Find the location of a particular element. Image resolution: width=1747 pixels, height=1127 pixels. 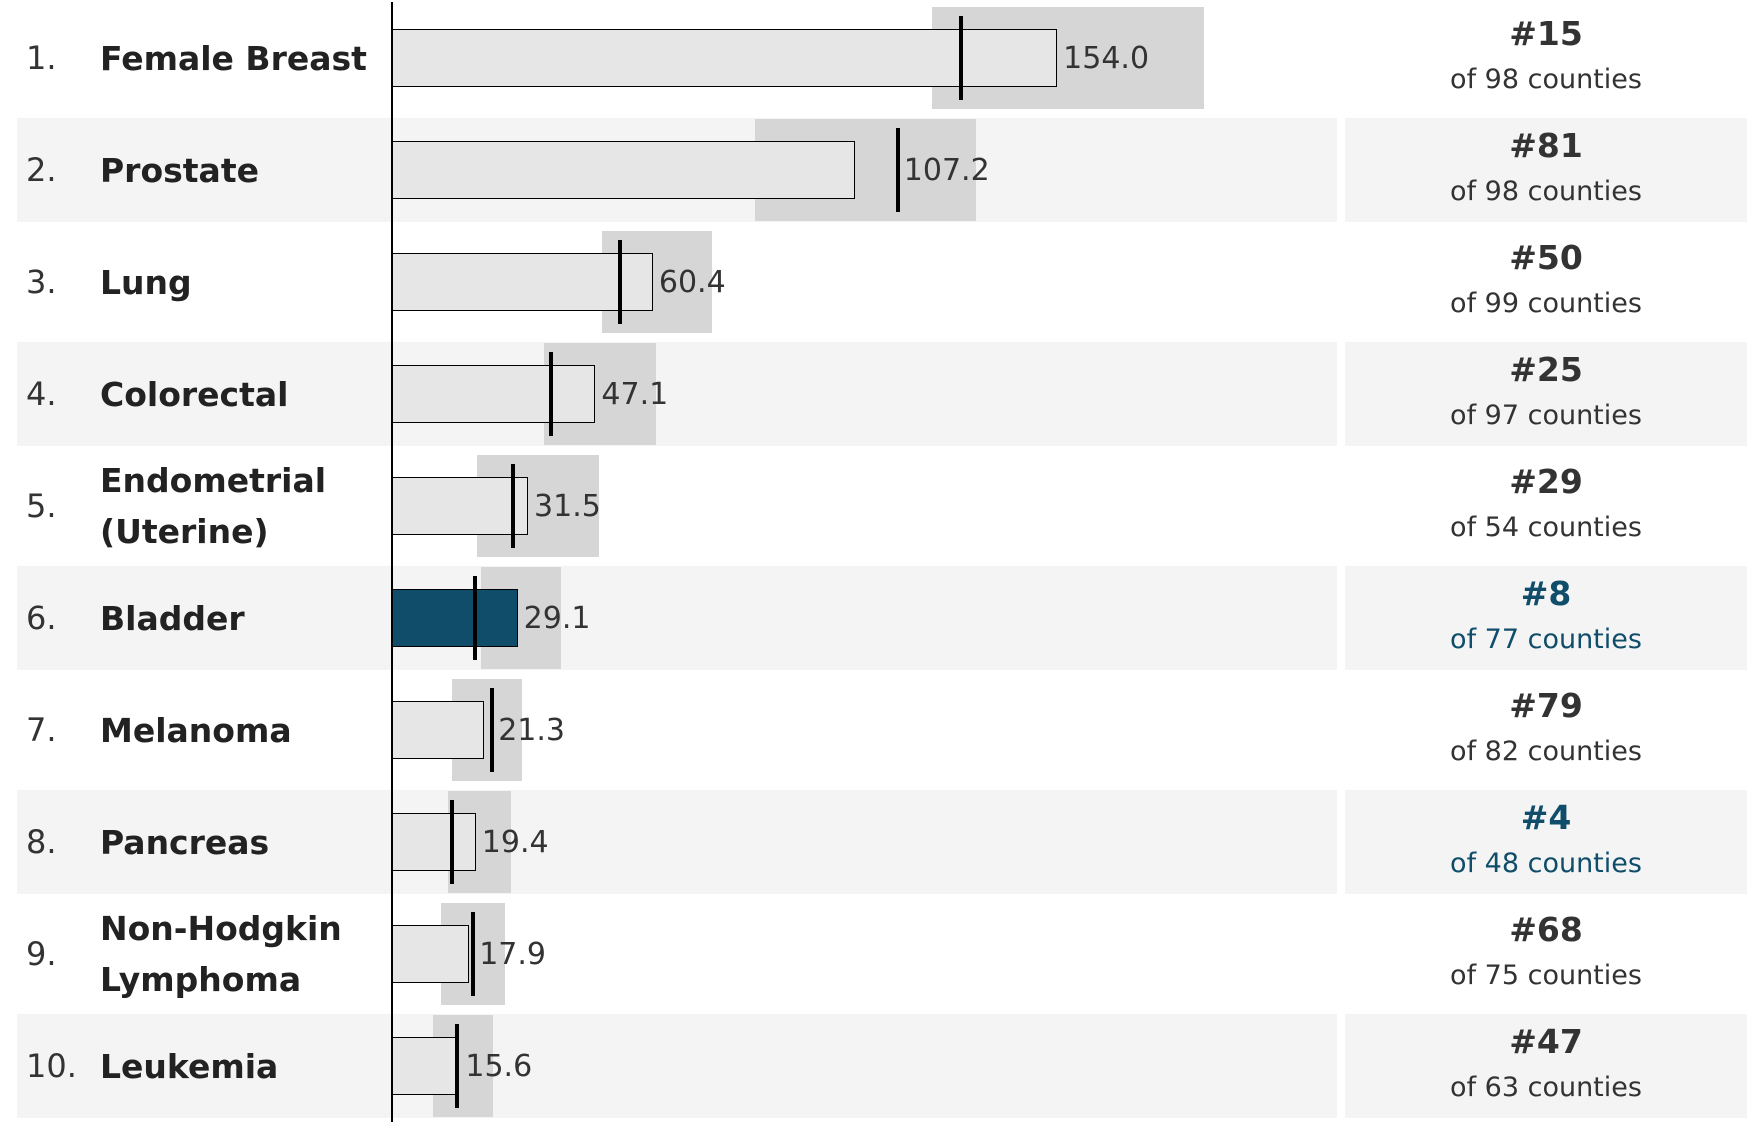

county-rank: #79 is located at coordinates (1546, 705).